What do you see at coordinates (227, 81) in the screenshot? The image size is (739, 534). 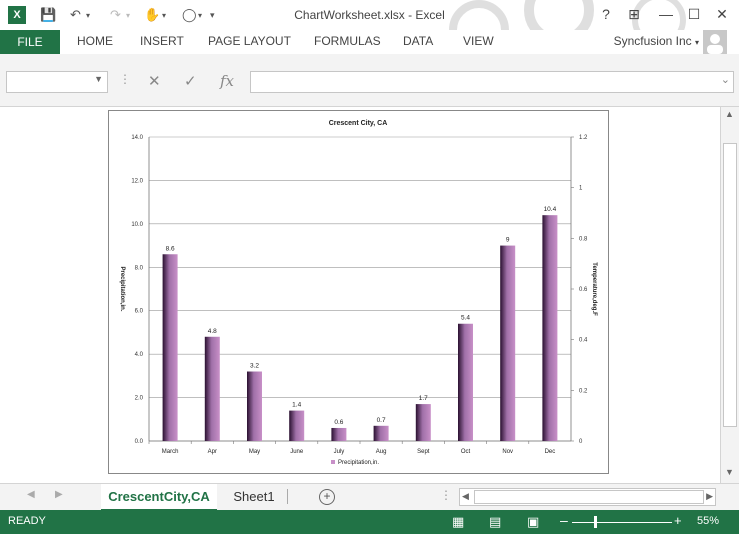 I see `insert-function-button: fx` at bounding box center [227, 81].